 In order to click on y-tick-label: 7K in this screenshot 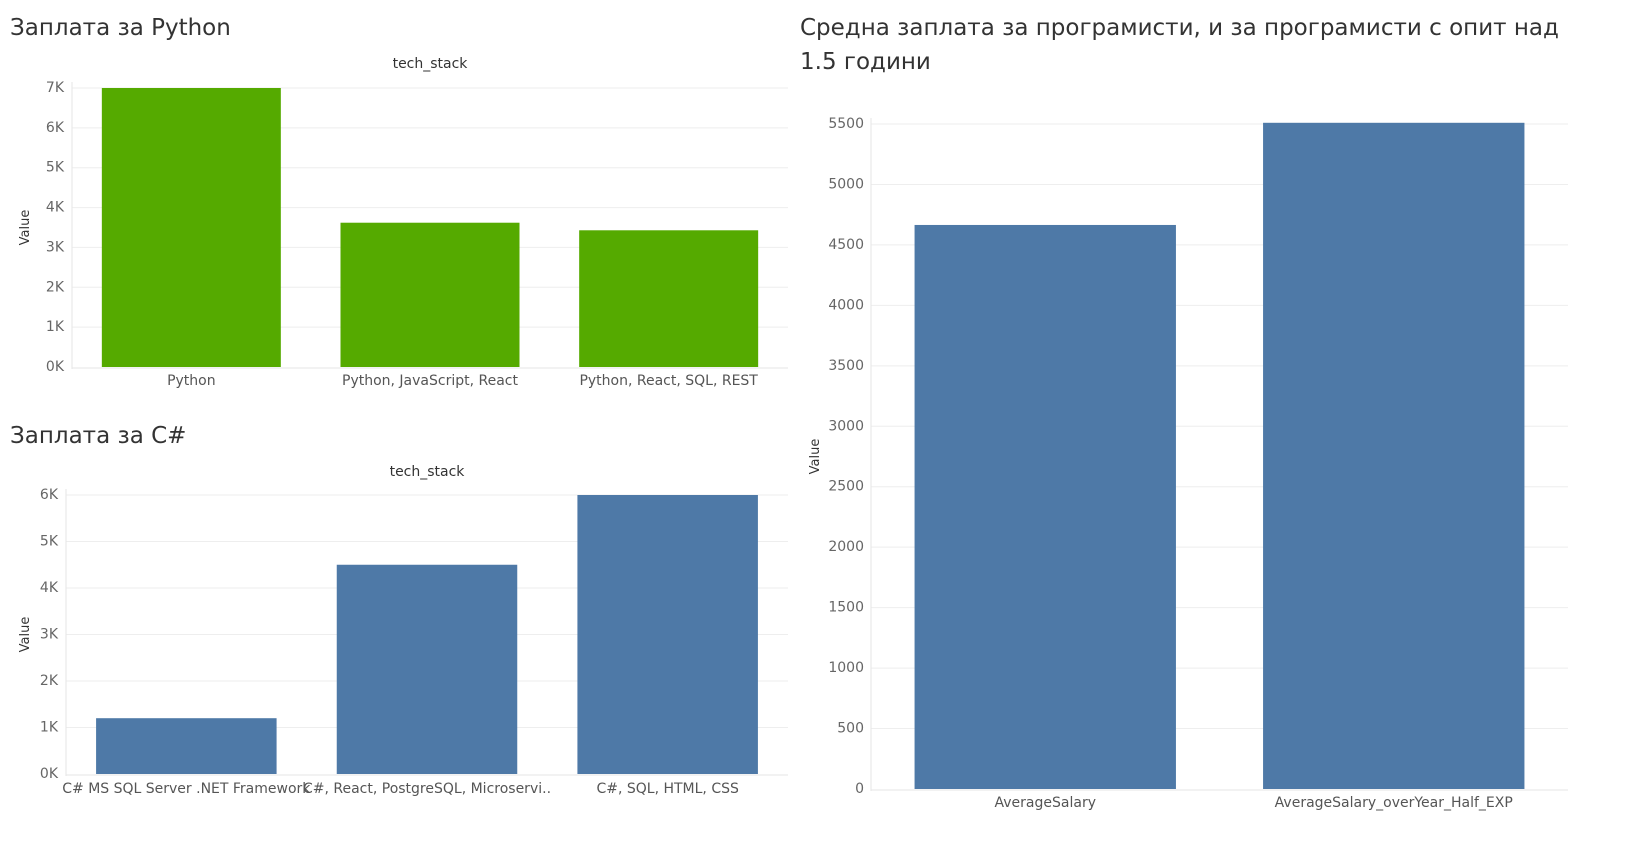, I will do `click(55, 88)`.